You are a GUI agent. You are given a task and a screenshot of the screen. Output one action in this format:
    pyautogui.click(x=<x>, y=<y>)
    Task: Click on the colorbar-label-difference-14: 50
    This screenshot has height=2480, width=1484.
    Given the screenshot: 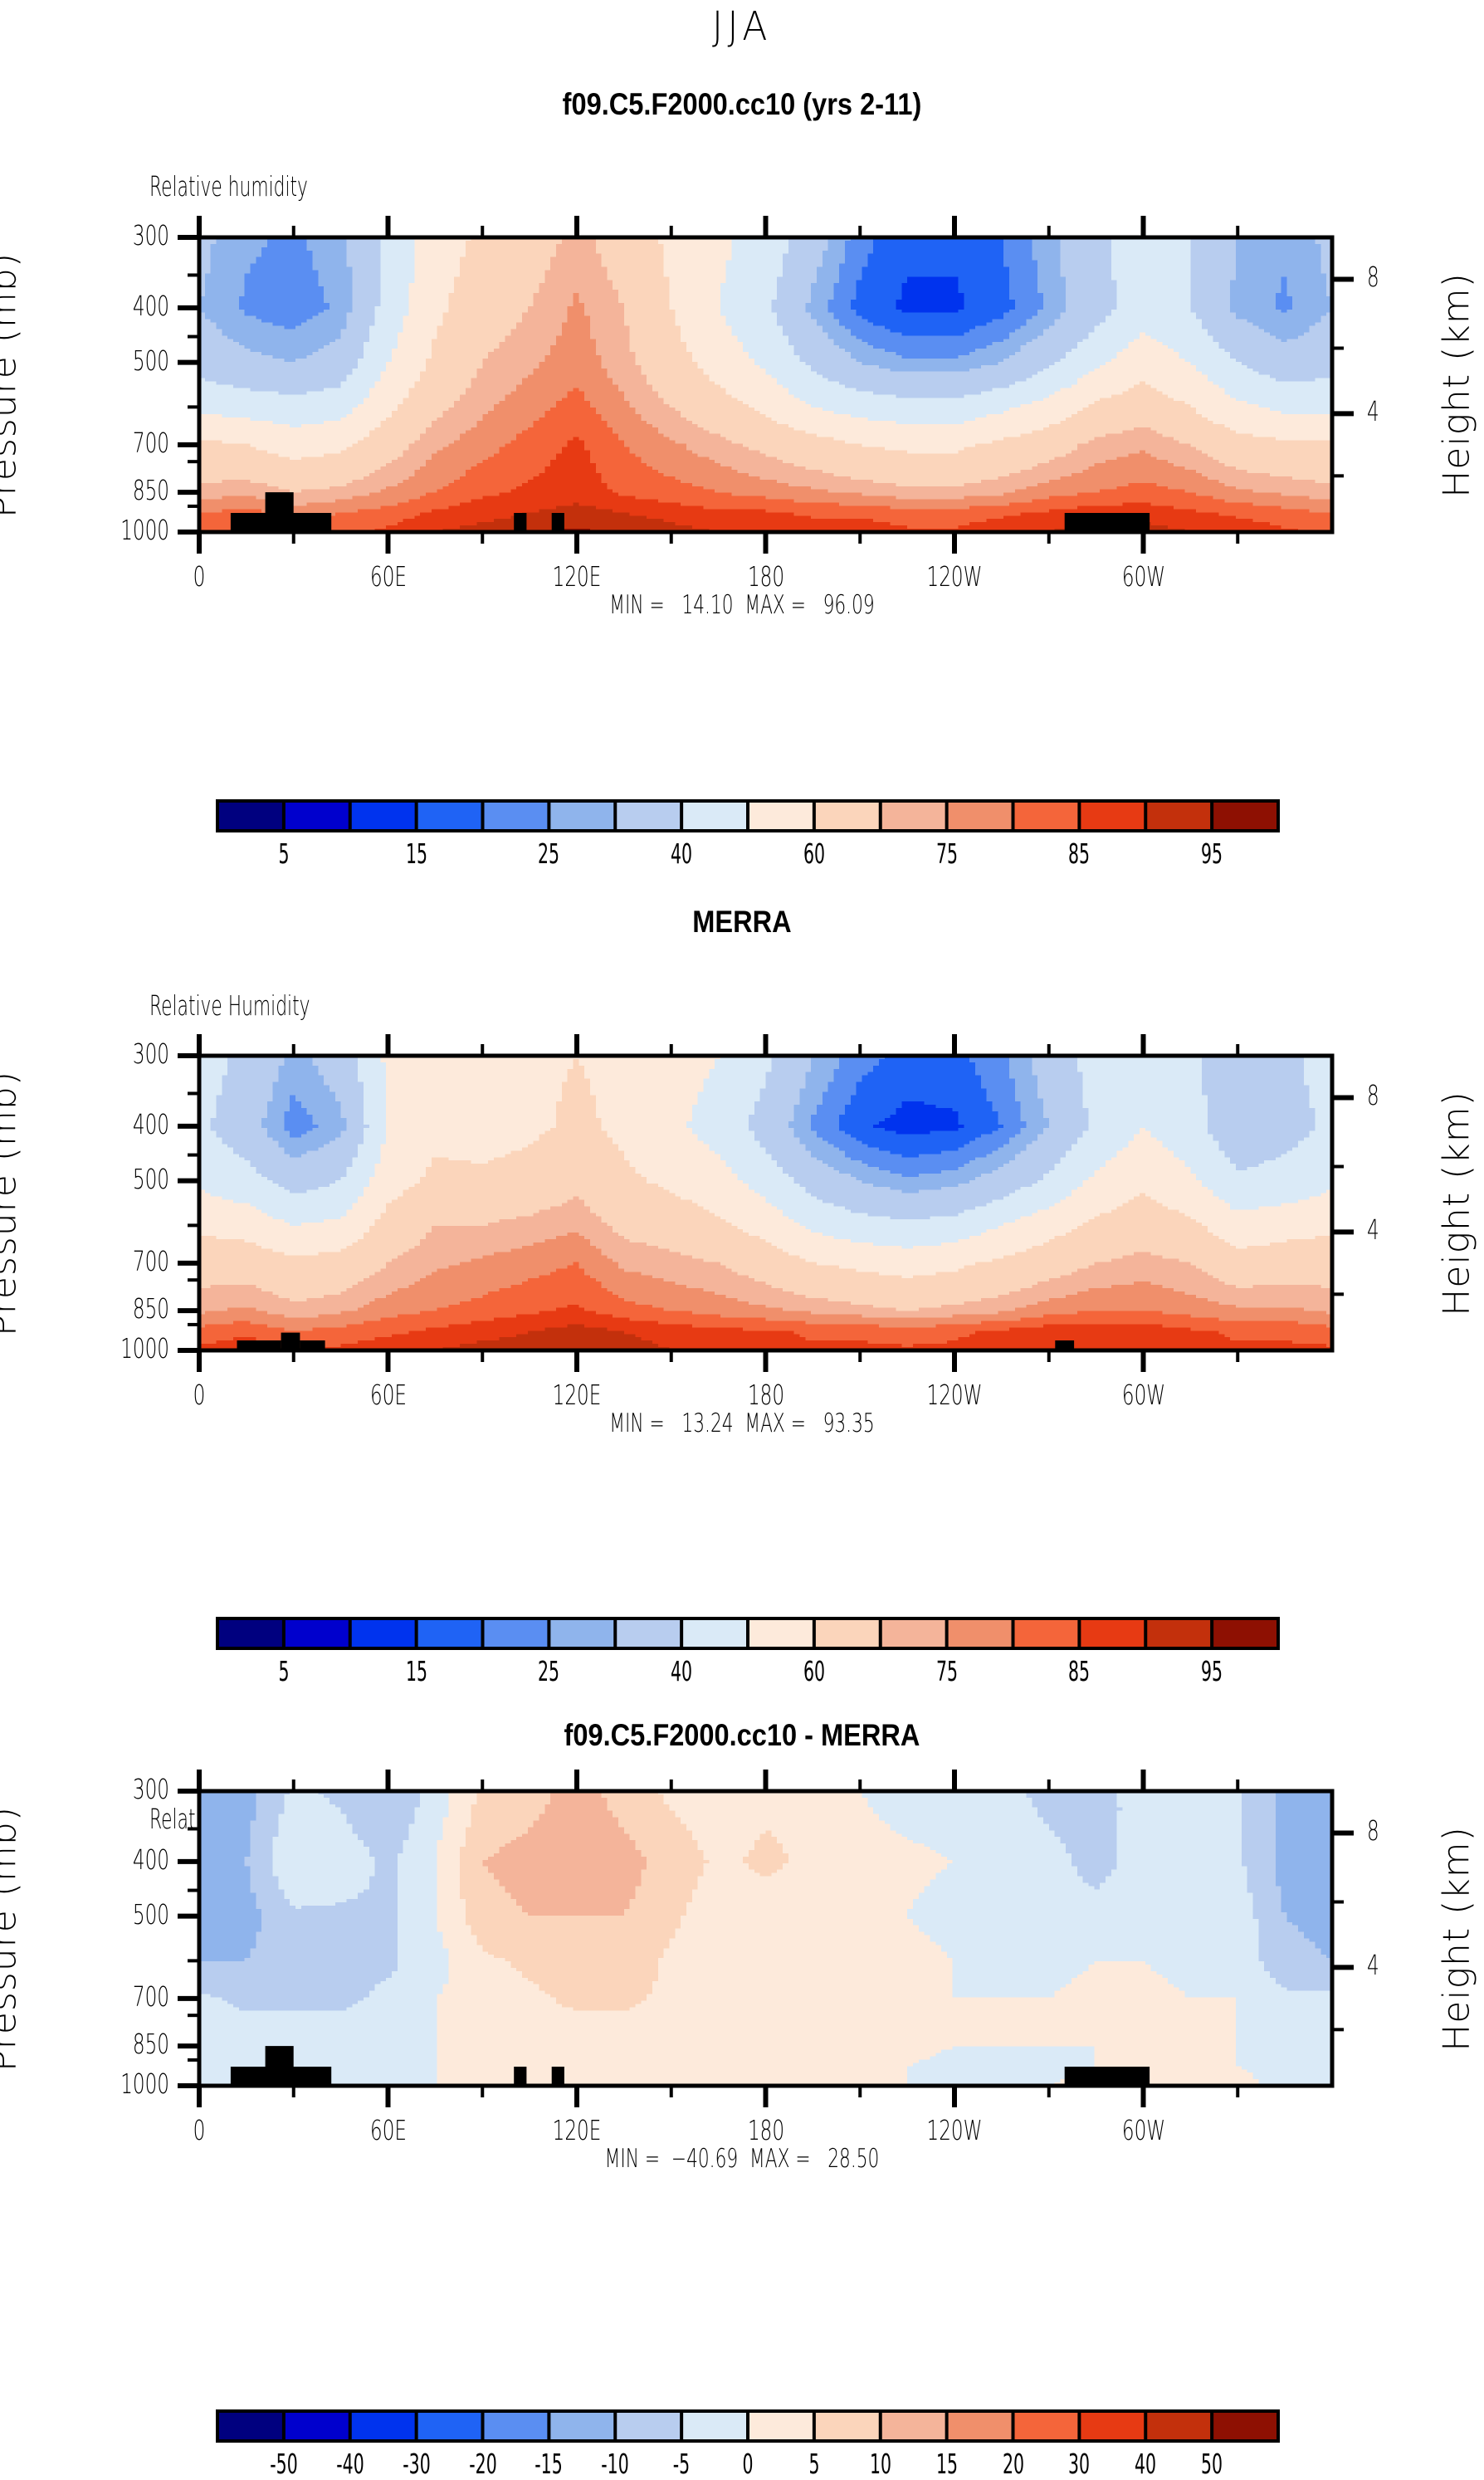 What is the action you would take?
    pyautogui.click(x=1211, y=2464)
    